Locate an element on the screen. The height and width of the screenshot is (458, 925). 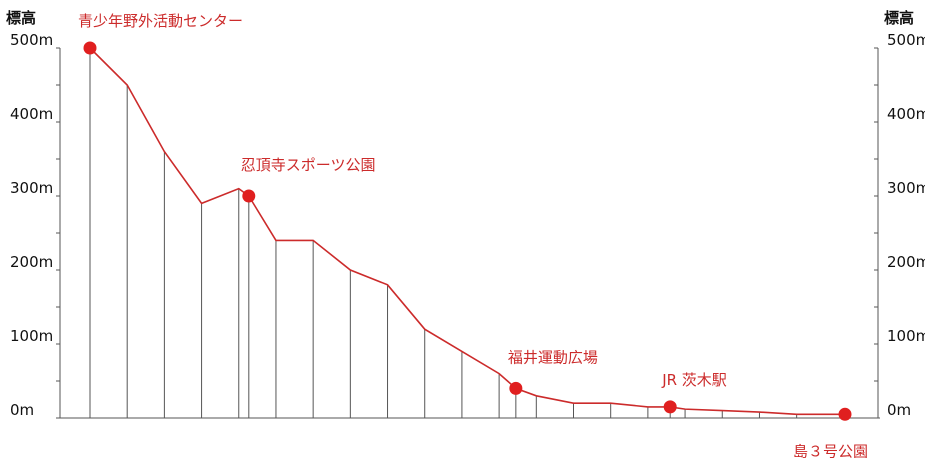
right-axis-tick-label: 0m is located at coordinates (899, 410).